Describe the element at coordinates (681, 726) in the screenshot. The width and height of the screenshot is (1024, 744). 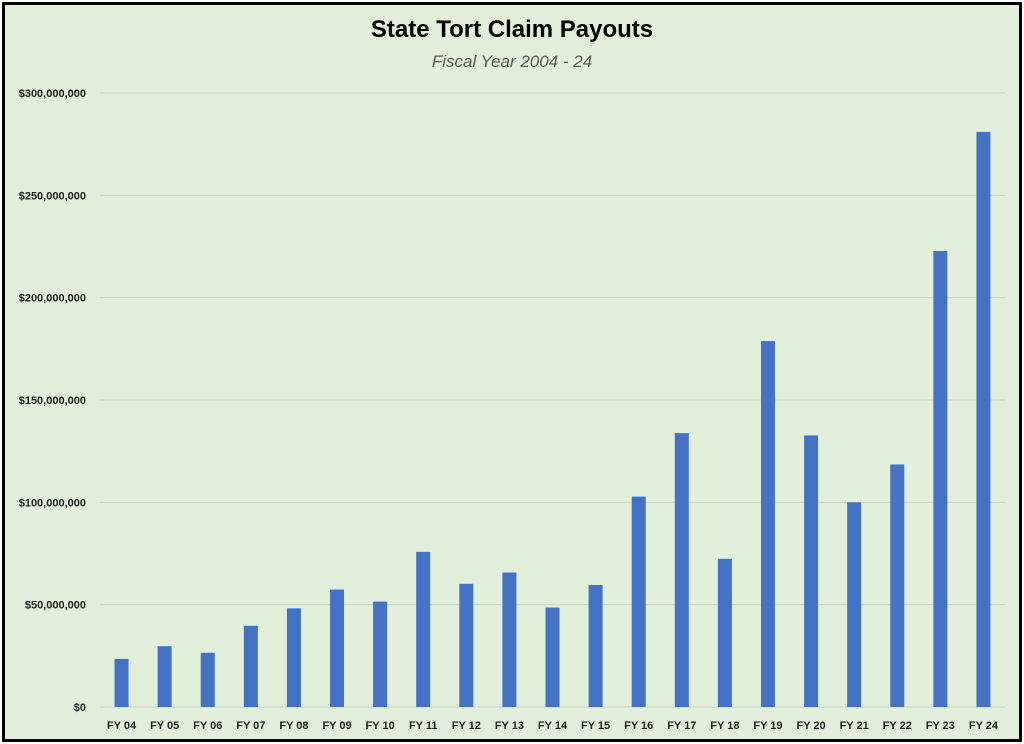
I see `x-tick-label: FY 17` at that location.